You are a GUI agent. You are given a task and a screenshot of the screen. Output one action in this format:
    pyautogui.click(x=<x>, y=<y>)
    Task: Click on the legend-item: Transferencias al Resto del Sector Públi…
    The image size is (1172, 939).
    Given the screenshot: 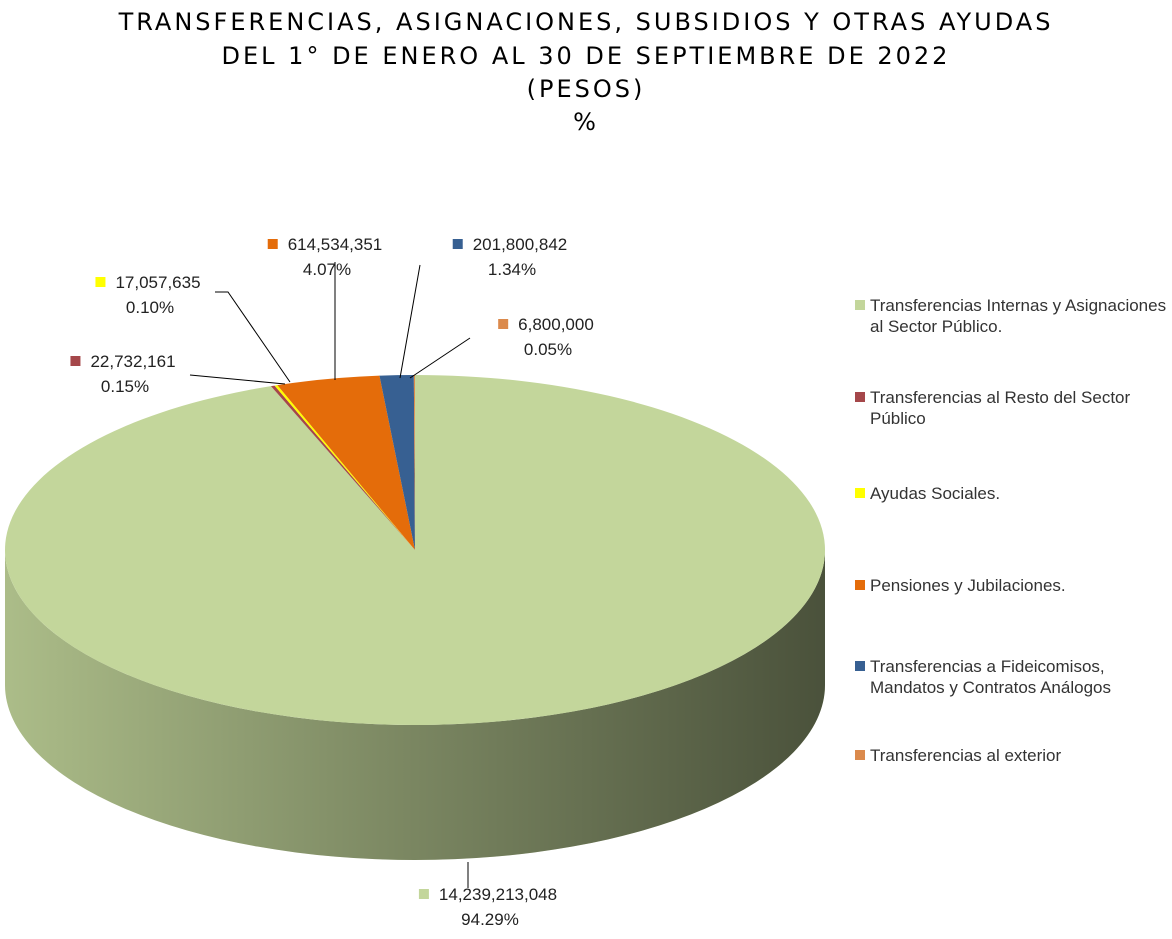 What is the action you would take?
    pyautogui.click(x=1012, y=408)
    